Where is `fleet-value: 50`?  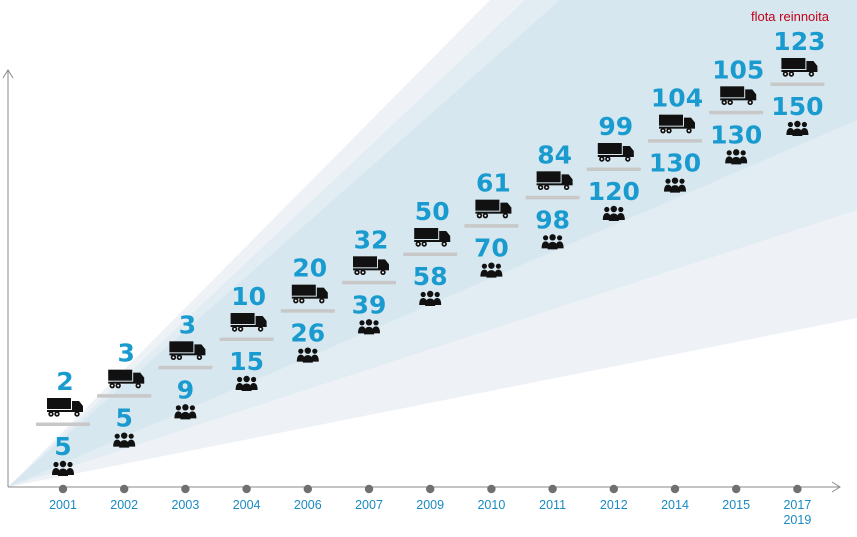
fleet-value: 50 is located at coordinates (432, 211).